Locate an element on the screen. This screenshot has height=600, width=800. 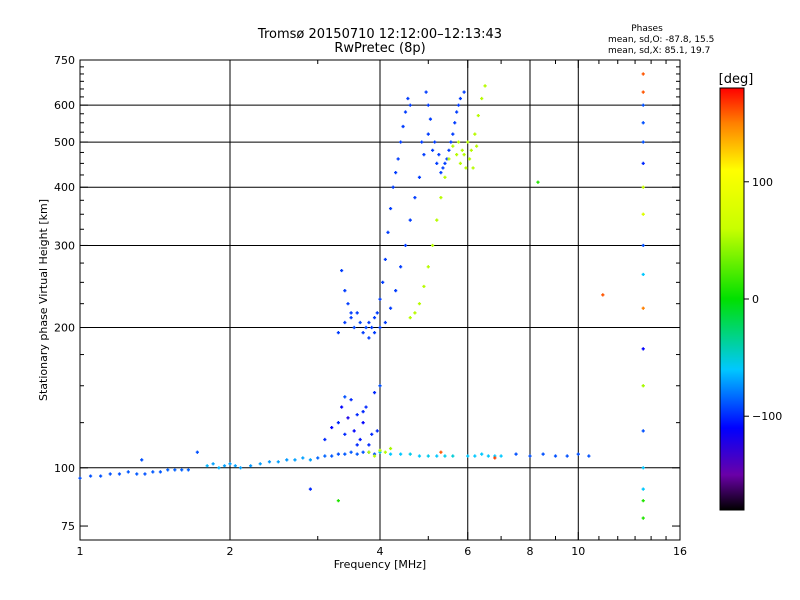
x-tick-label: 6 is located at coordinates (467, 551).